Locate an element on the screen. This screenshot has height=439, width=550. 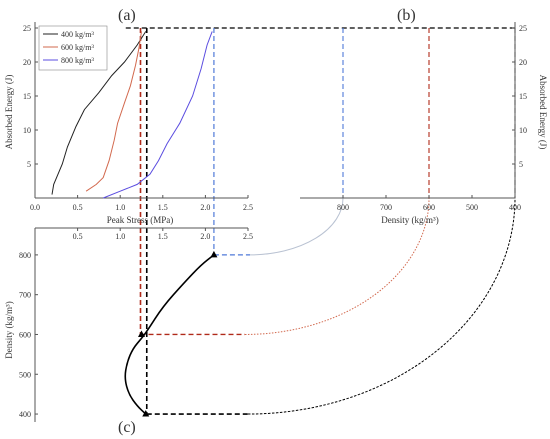
panel-c-y-tick-label: 600 is located at coordinates (25, 334).